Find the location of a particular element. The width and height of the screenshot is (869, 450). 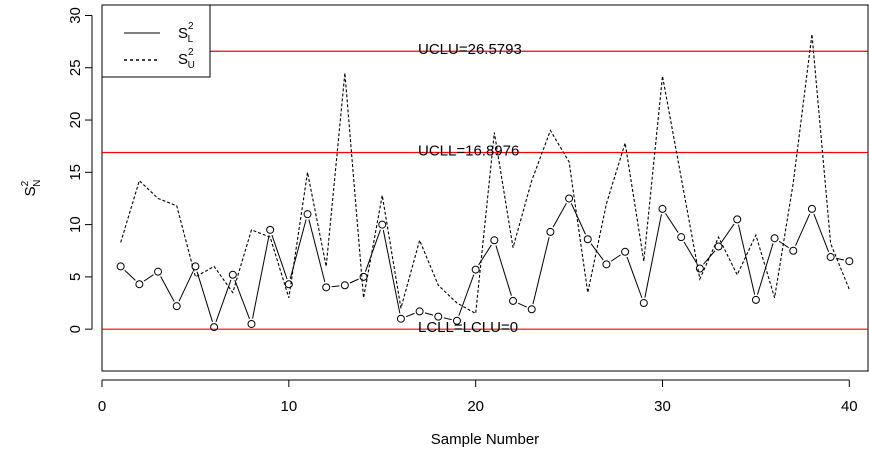

y-tick-label: 25 is located at coordinates (75, 67).